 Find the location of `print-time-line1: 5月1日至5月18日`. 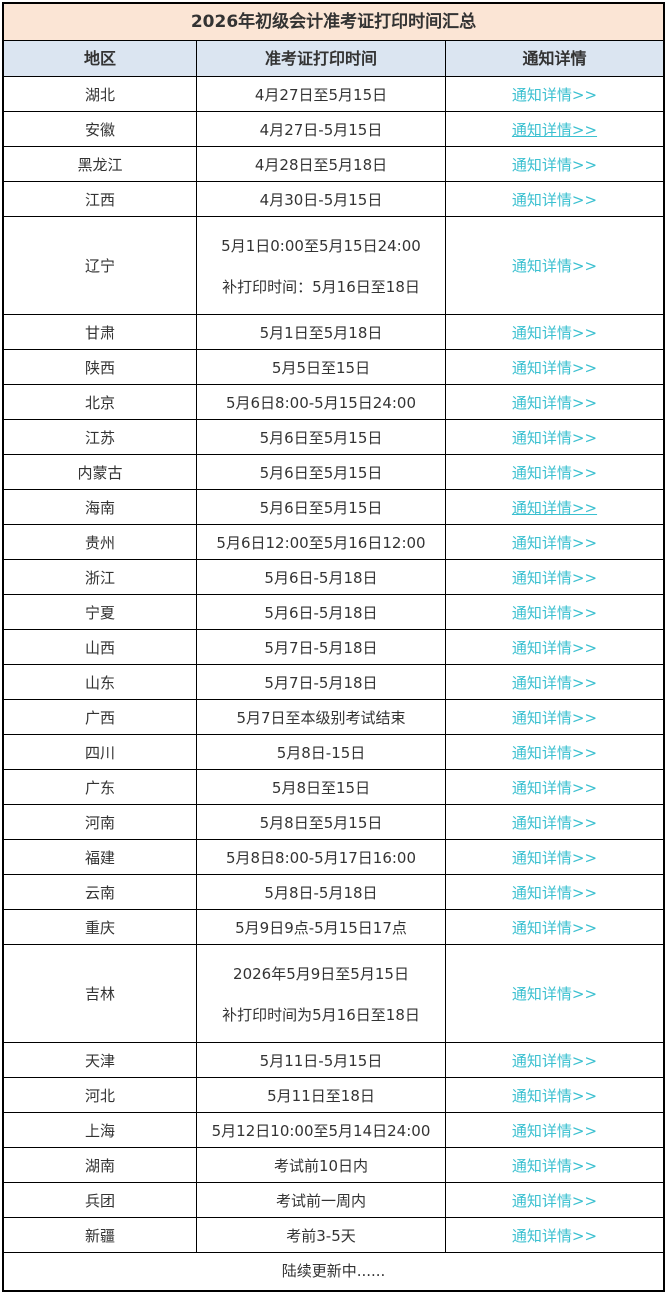

print-time-line1: 5月1日至5月18日 is located at coordinates (321, 332).